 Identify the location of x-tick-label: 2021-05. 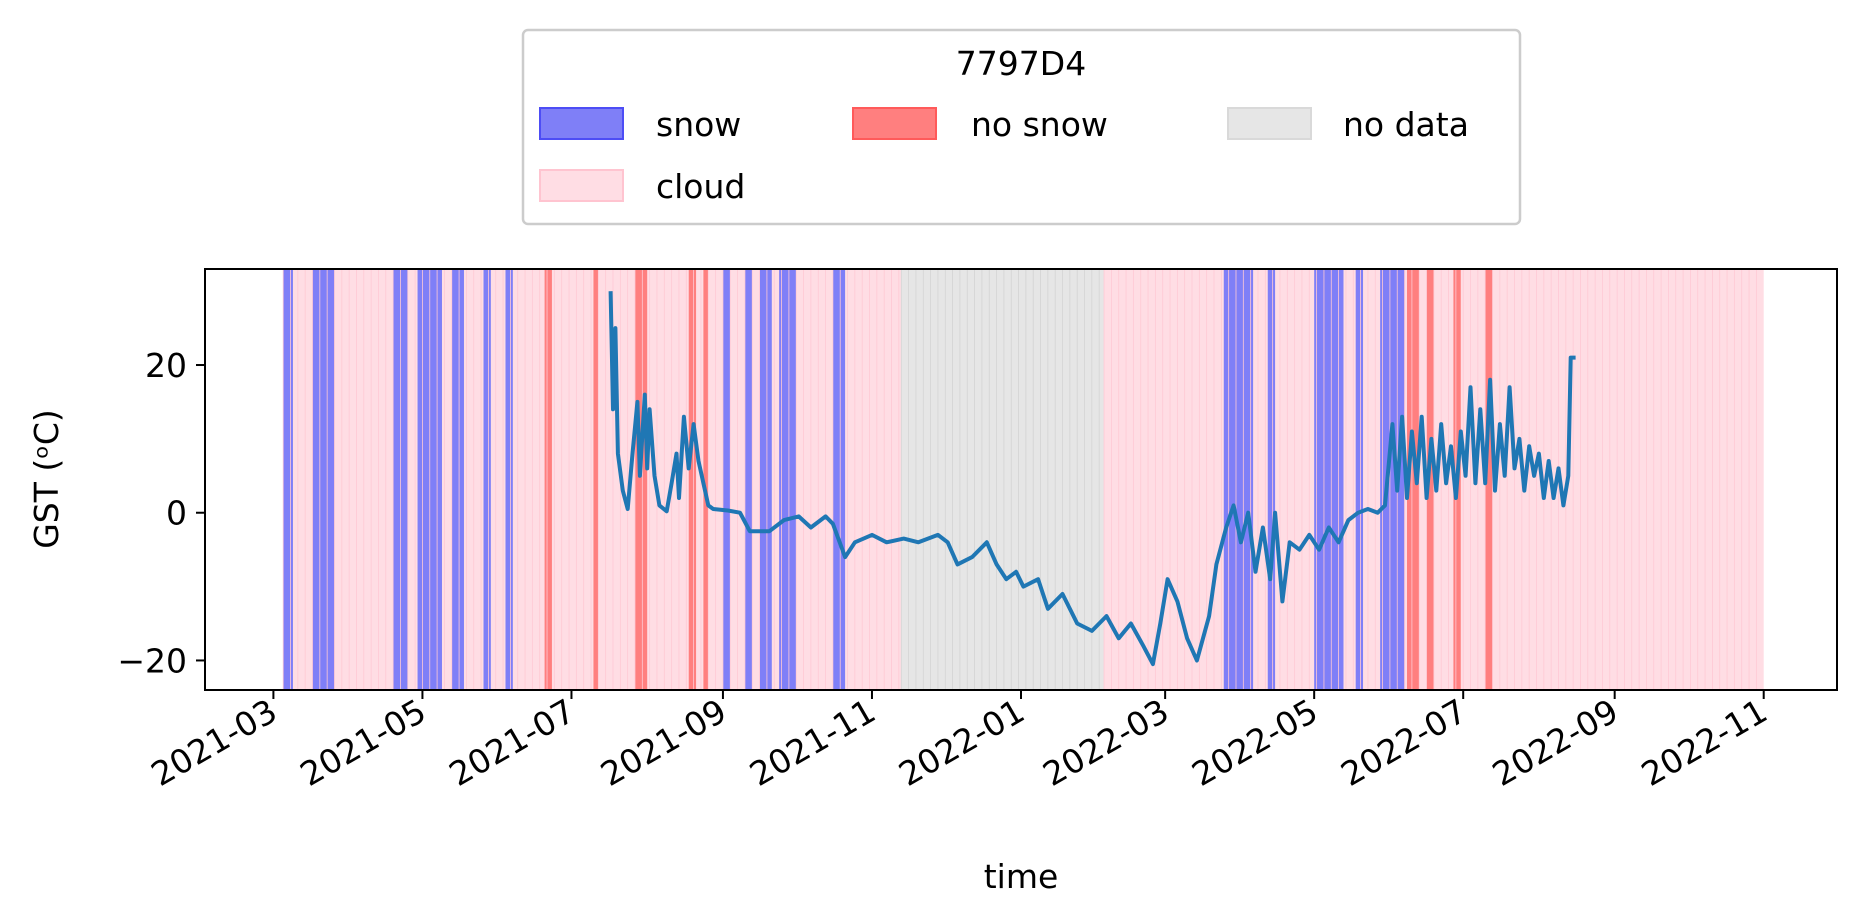
(363, 742).